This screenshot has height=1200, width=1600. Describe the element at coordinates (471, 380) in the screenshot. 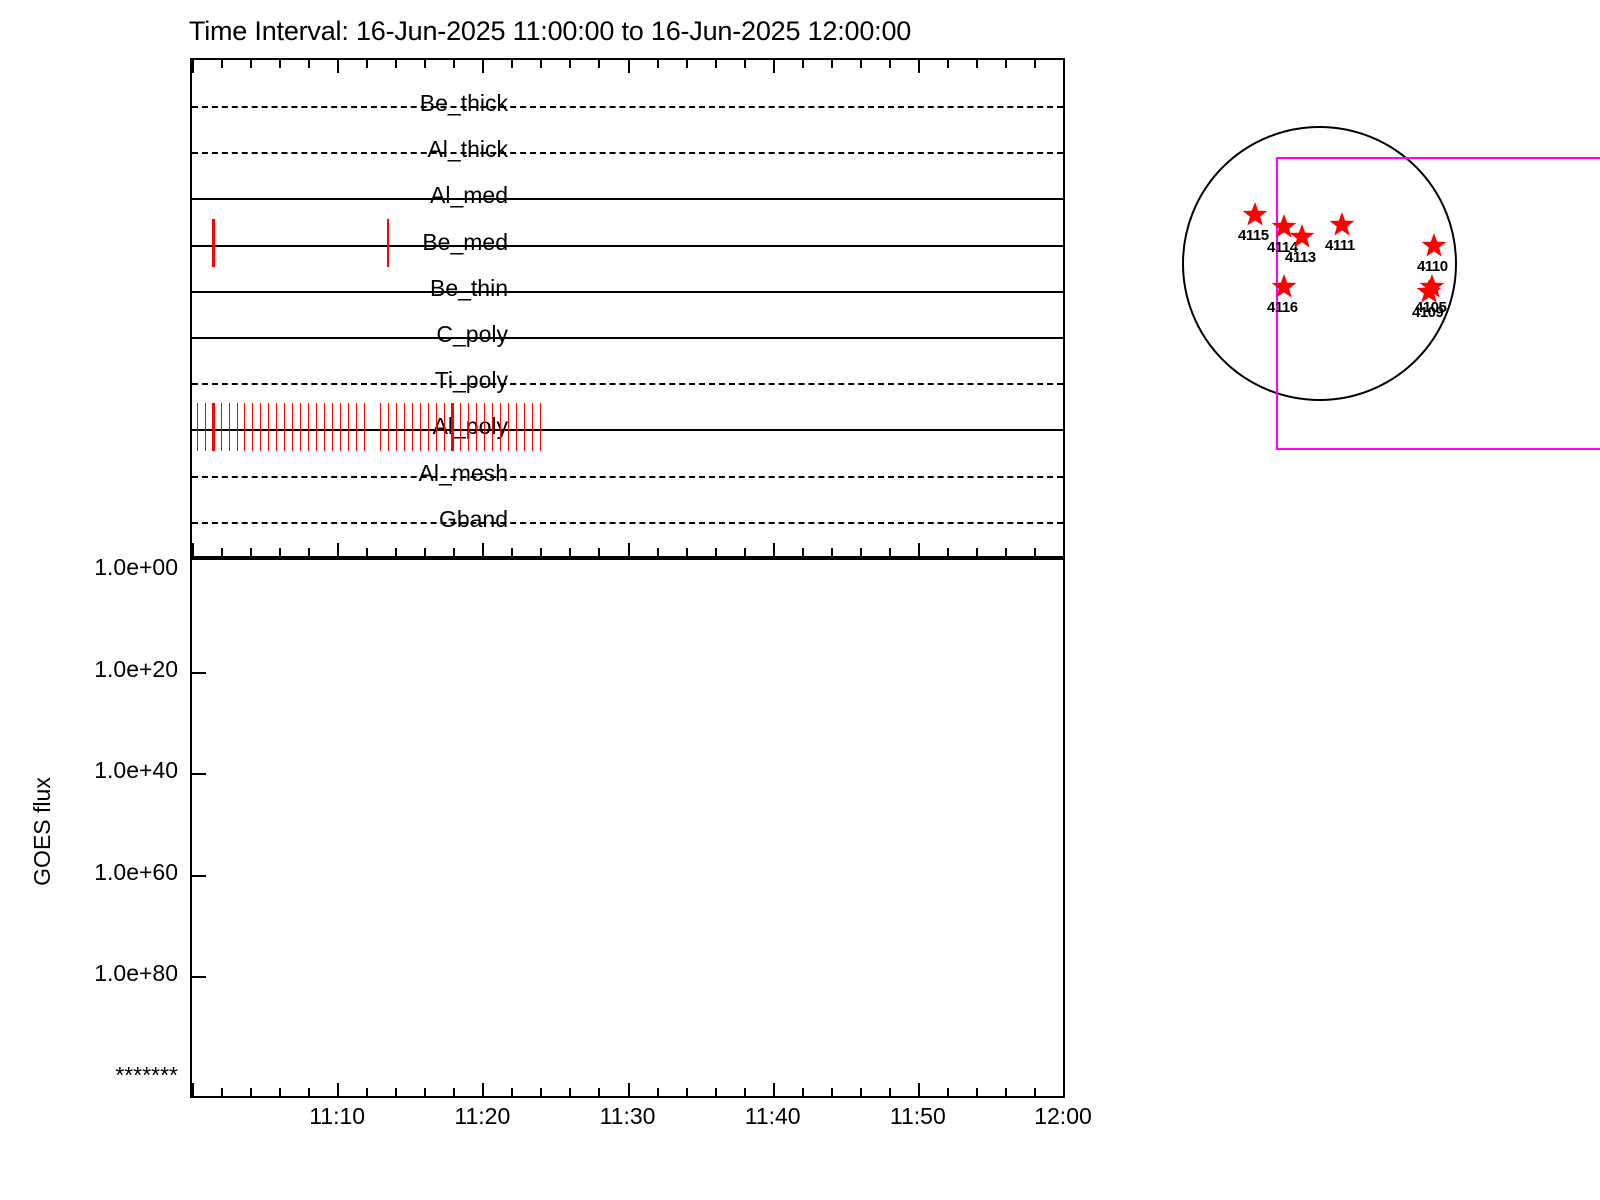

I see `filter-label-ti_poly: Ti_poly` at that location.